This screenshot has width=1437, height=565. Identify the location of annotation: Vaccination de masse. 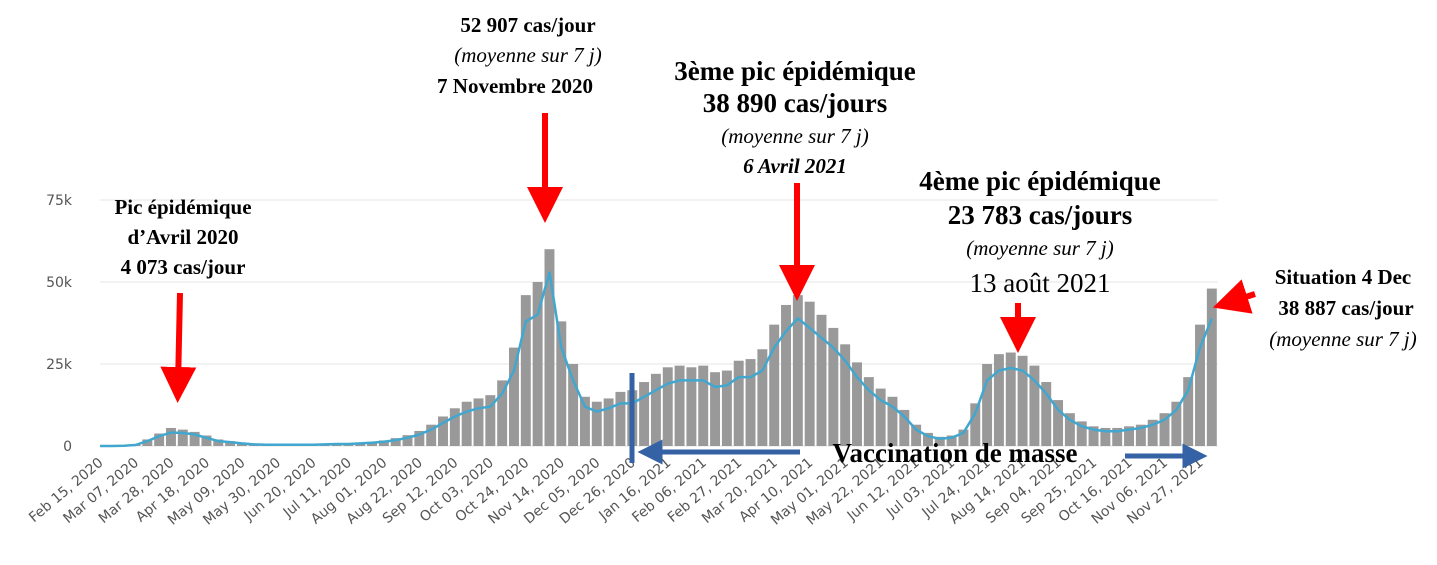
(954, 453).